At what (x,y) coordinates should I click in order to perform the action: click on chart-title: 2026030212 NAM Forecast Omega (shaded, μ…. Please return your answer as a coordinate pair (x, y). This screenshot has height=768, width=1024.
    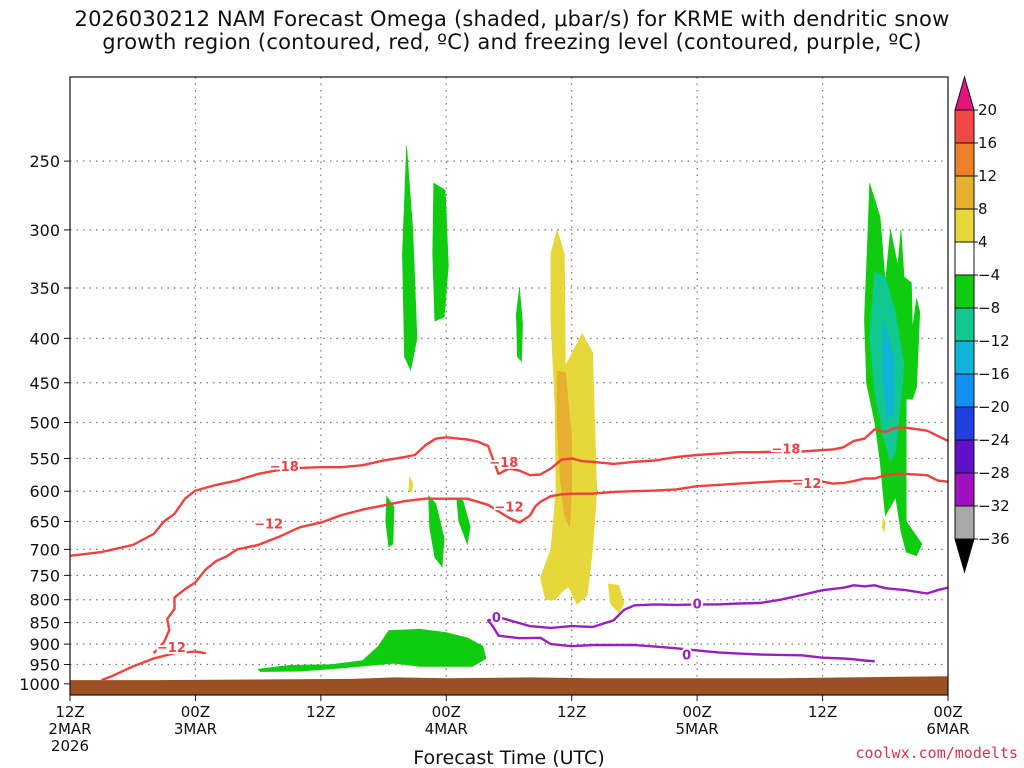
    Looking at the image, I should click on (512, 31).